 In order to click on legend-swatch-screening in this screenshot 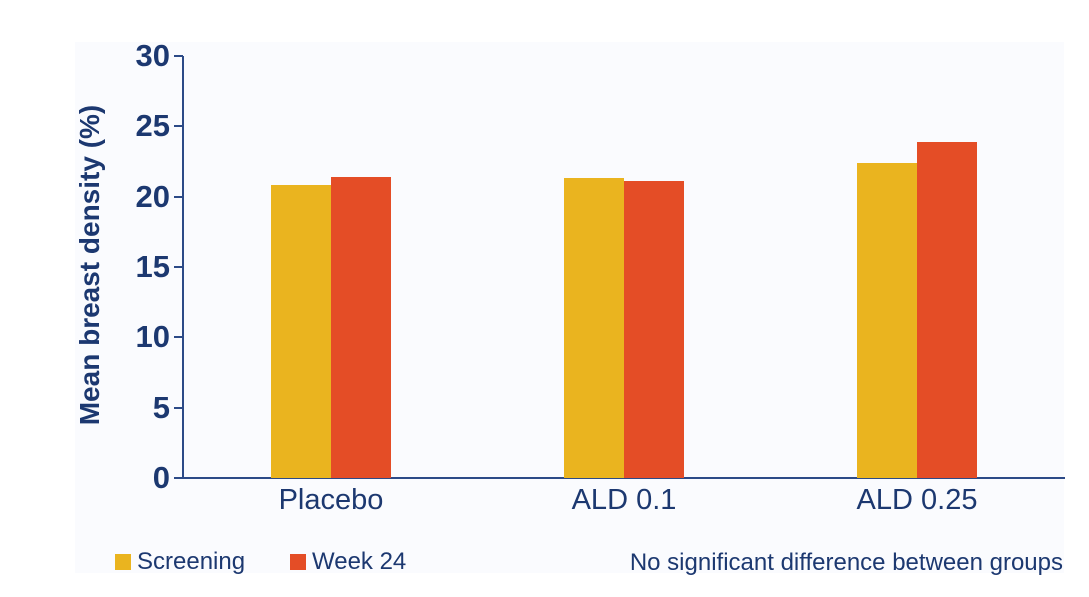, I will do `click(123, 562)`.